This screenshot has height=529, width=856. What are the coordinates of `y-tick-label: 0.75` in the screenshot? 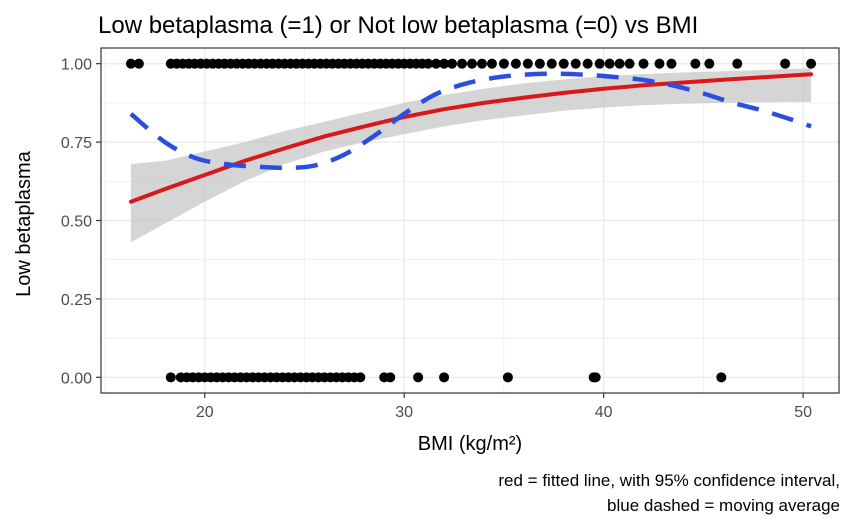 It's located at (76, 143).